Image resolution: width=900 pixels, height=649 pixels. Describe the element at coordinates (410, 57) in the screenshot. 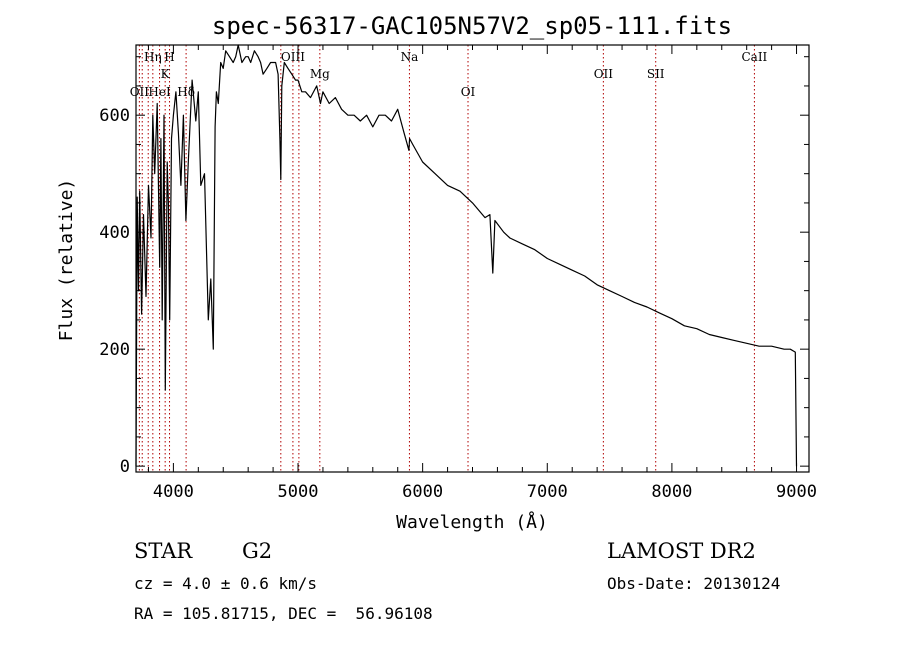

I see `marker-label: Na` at that location.